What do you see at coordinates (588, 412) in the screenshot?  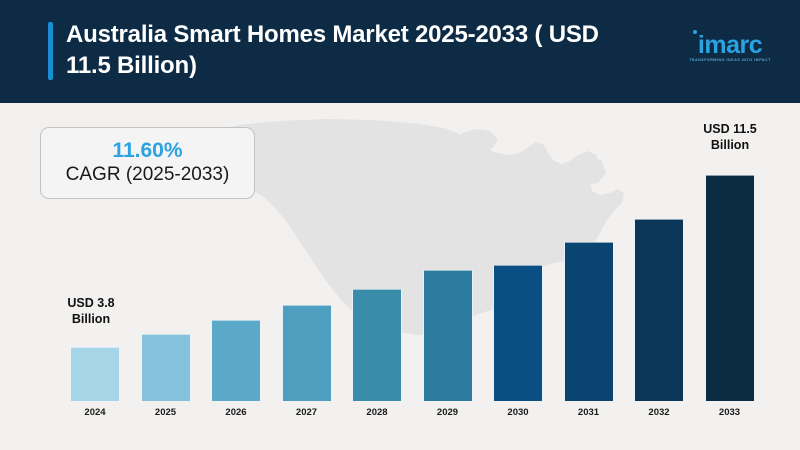 I see `bar-label-2031: 2031` at bounding box center [588, 412].